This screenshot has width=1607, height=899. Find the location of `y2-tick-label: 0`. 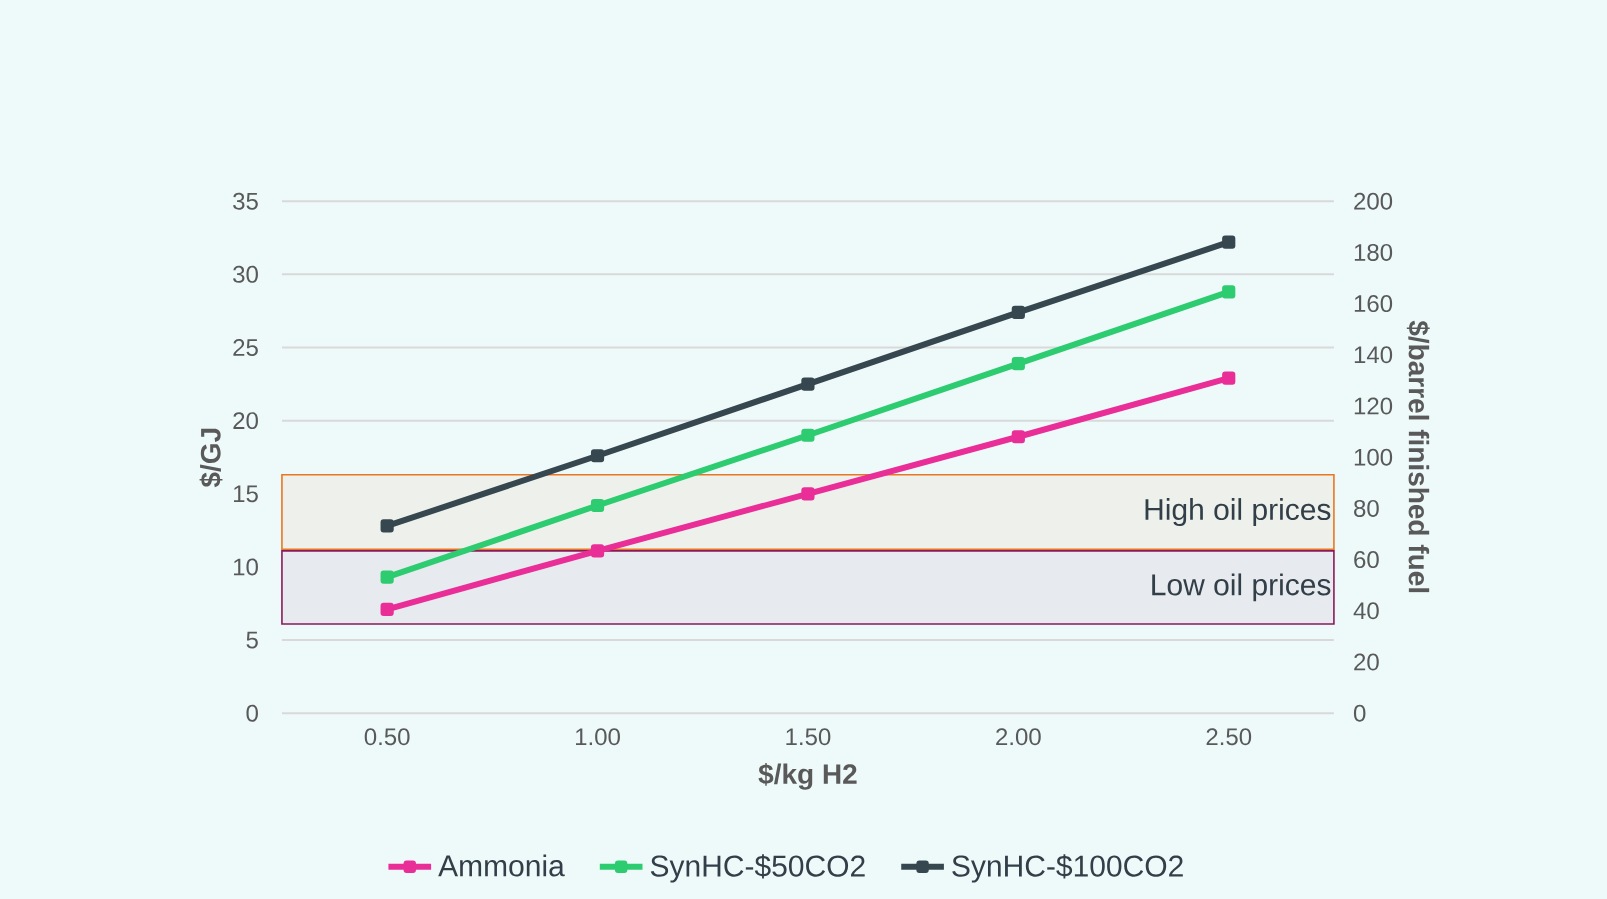

y2-tick-label: 0 is located at coordinates (1359, 713).